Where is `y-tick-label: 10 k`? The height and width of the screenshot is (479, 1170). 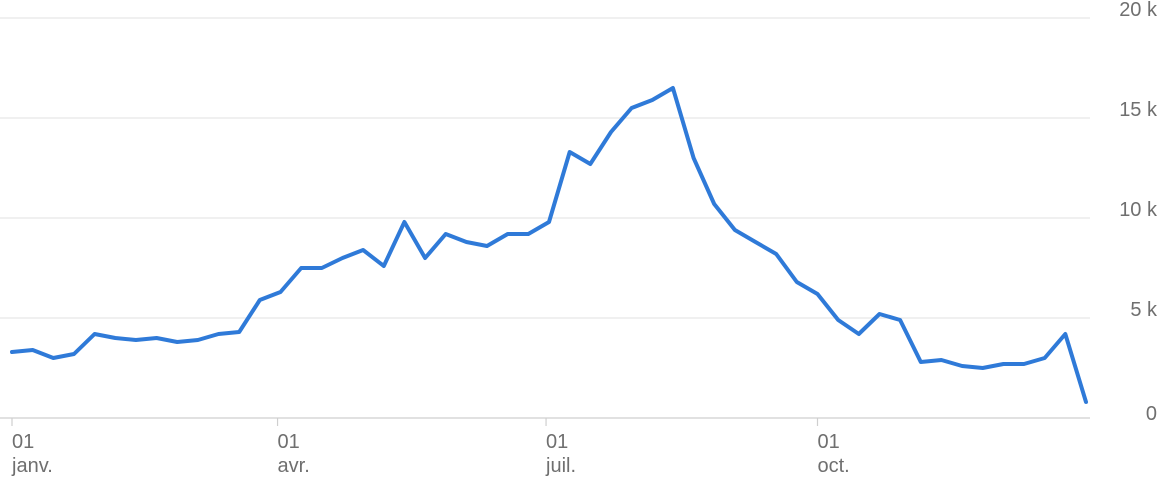 y-tick-label: 10 k is located at coordinates (1138, 210).